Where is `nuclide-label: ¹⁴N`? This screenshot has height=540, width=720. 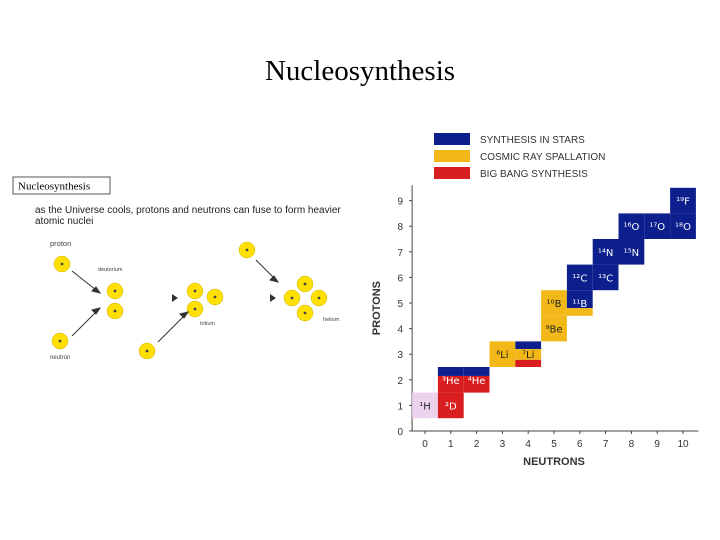
nuclide-label: ¹⁴N is located at coordinates (606, 253).